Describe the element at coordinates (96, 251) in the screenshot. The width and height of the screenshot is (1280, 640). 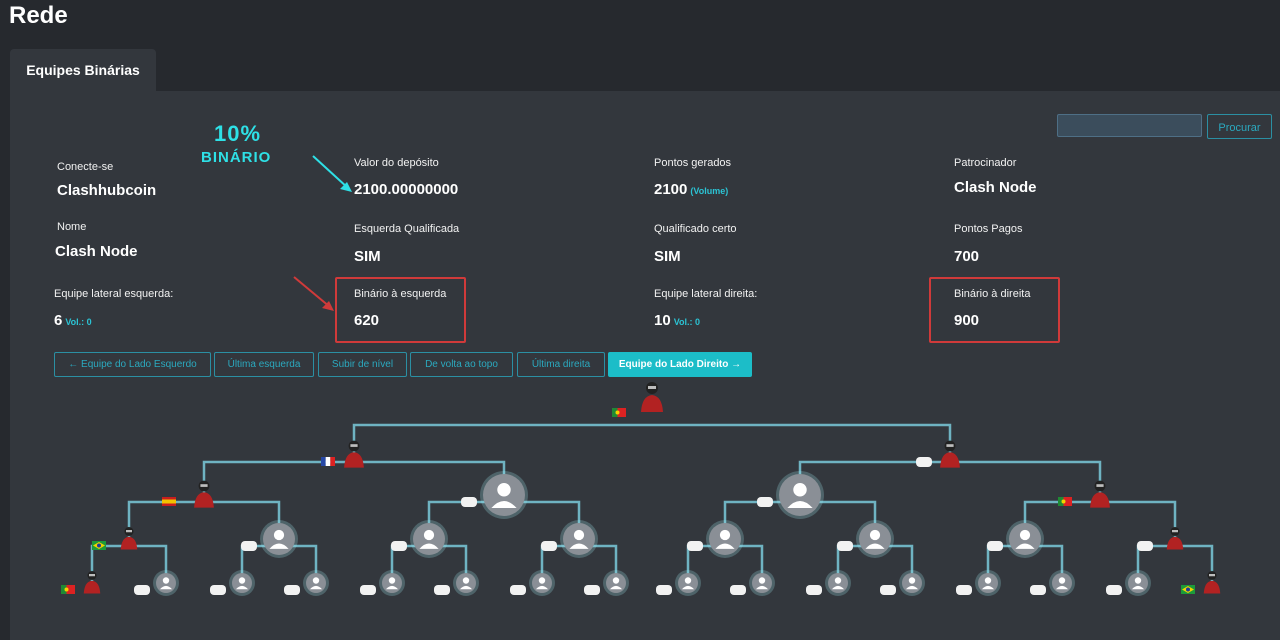
I see `name-value: Clash Node` at that location.